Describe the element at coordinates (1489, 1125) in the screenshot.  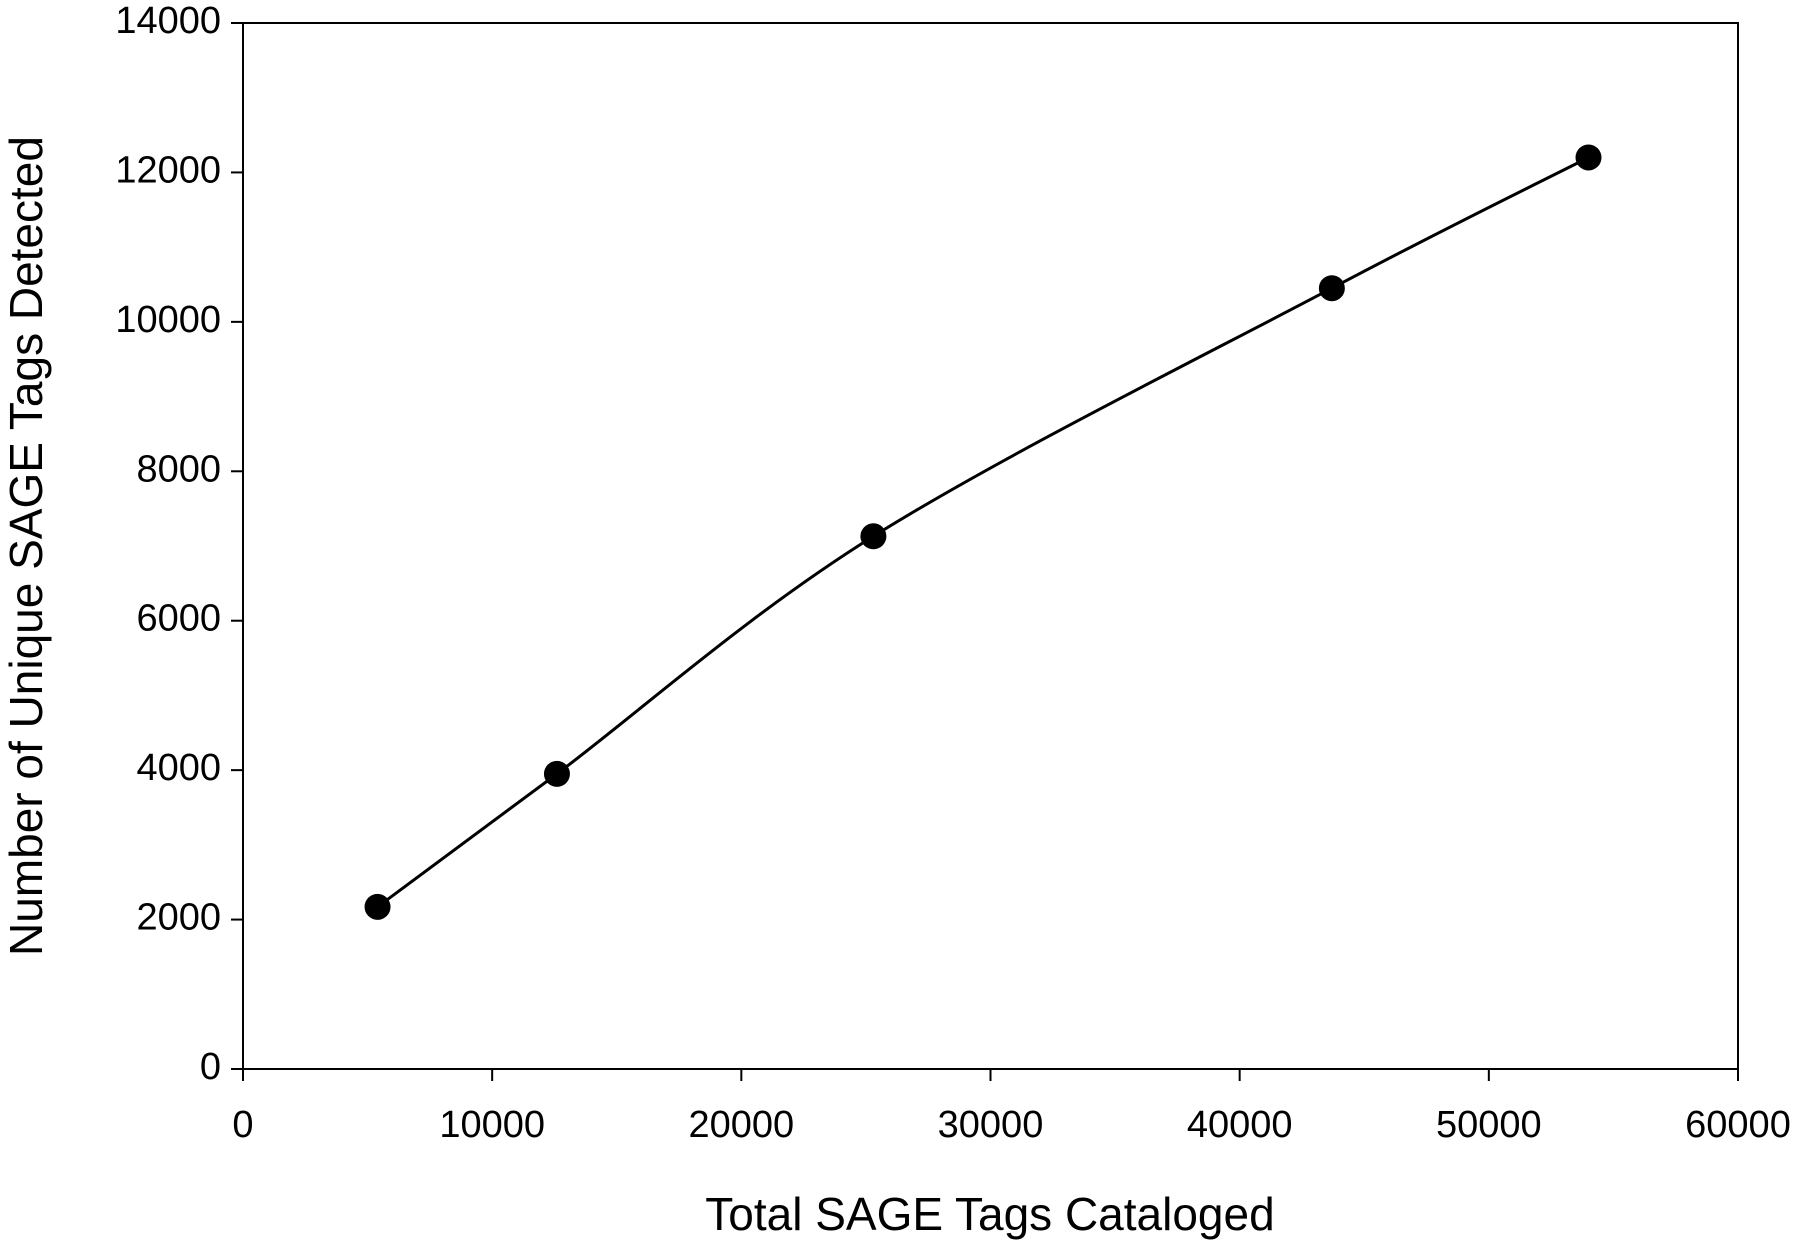
I see `x-tick-label: 50000` at that location.